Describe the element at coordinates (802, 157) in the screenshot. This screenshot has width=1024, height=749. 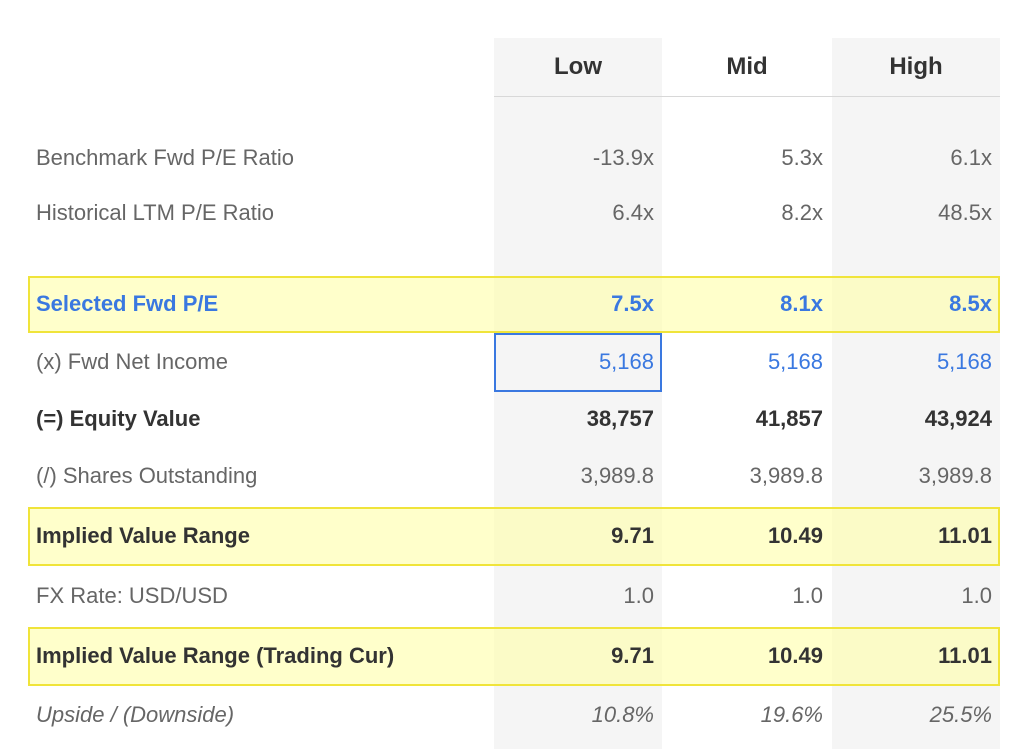
I see `cell-mid: 5.3x` at that location.